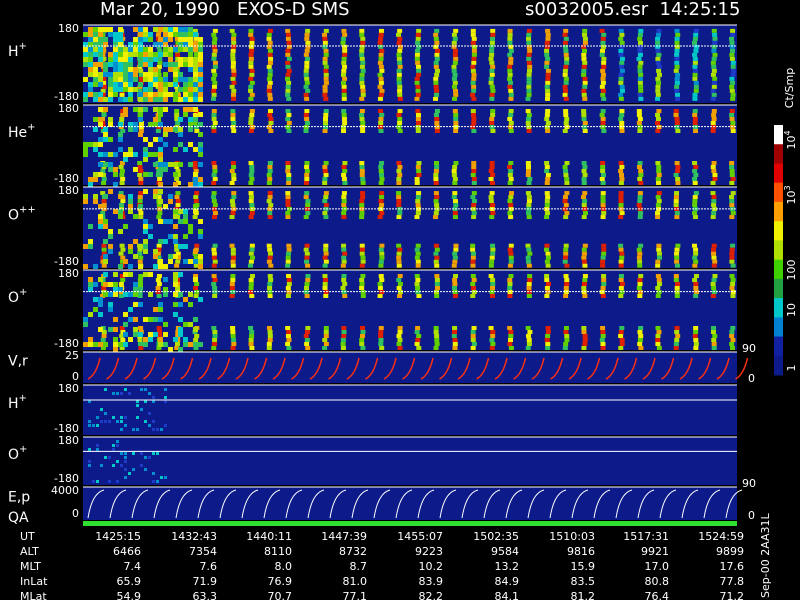 Image resolution: width=800 pixels, height=600 pixels. Describe the element at coordinates (133, 566) in the screenshot. I see `table-cell: 7.4` at that location.